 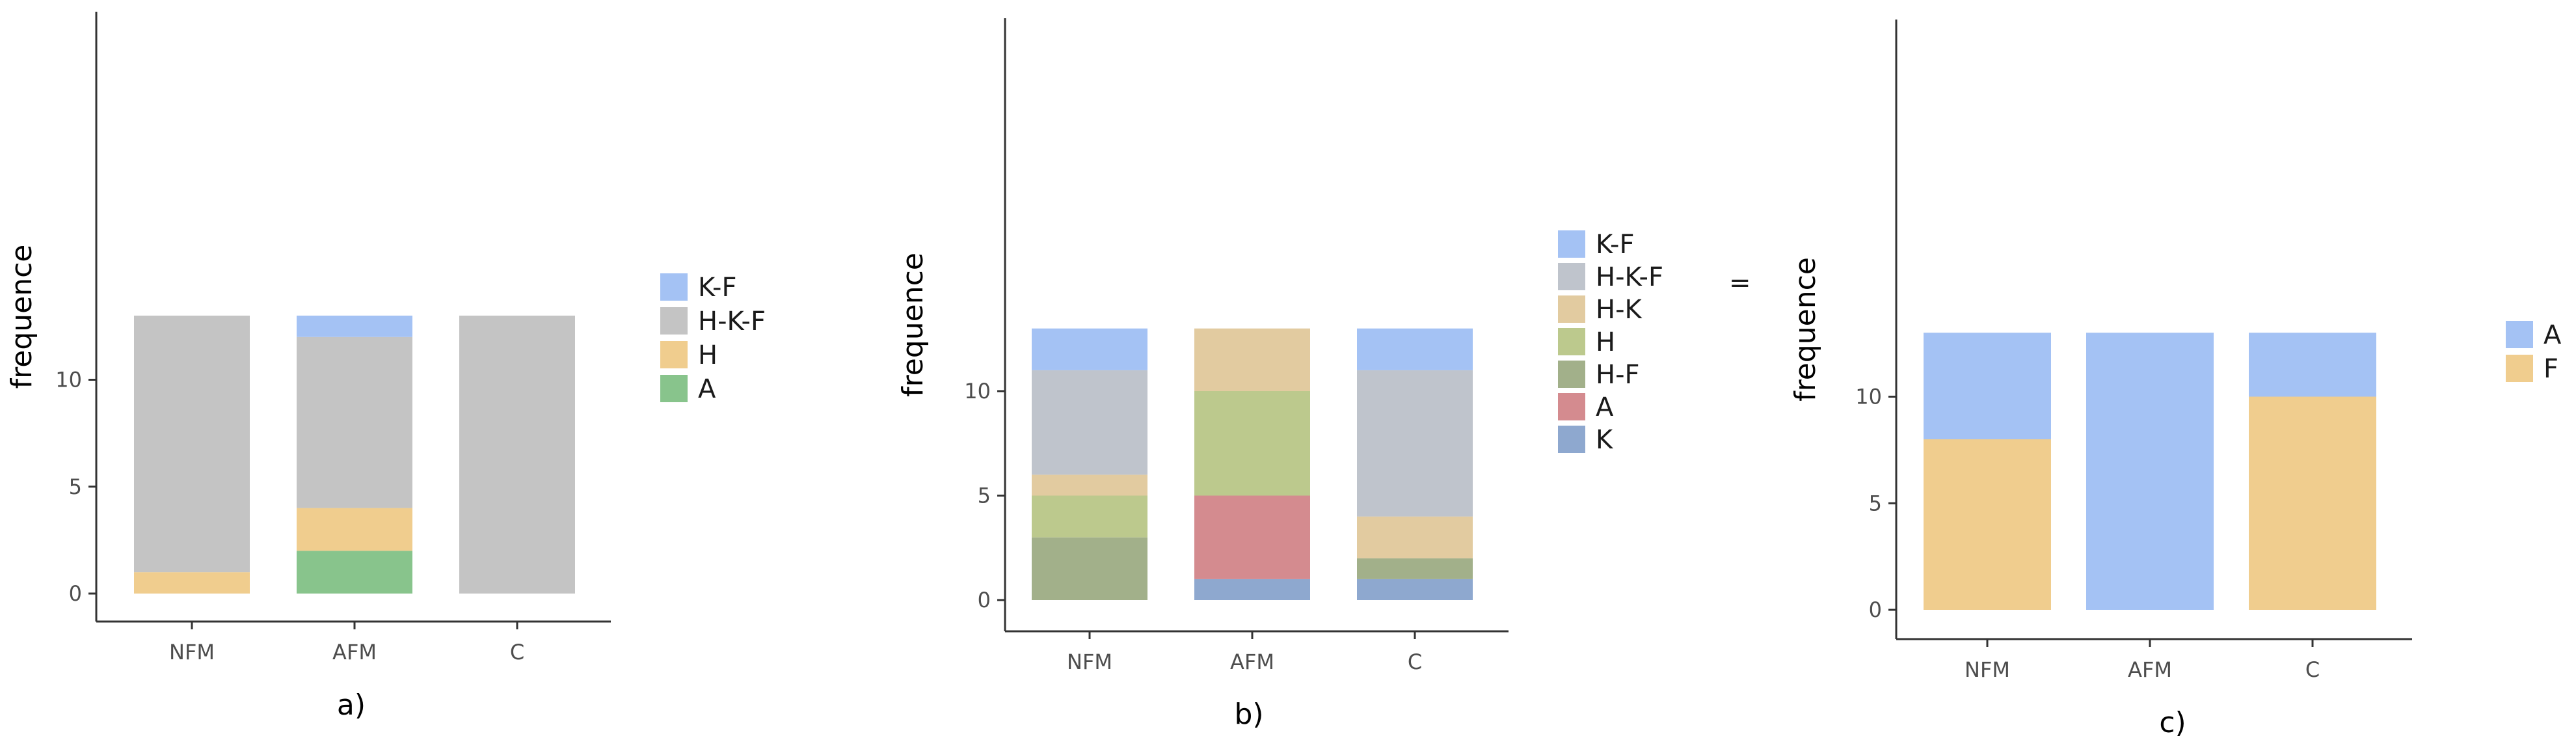 I want to click on legend-label-f: F, so click(x=2550, y=369).